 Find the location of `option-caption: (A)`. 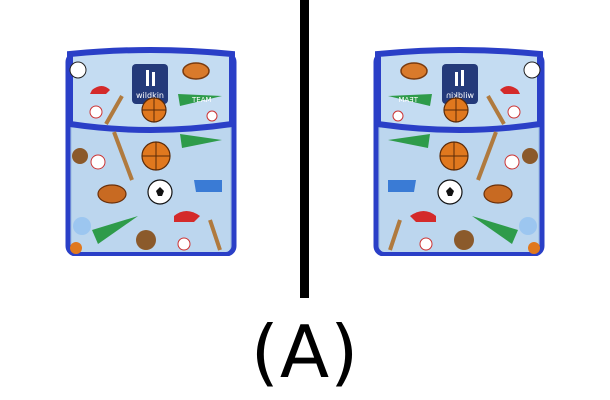

option-caption: (A) is located at coordinates (305, 352).